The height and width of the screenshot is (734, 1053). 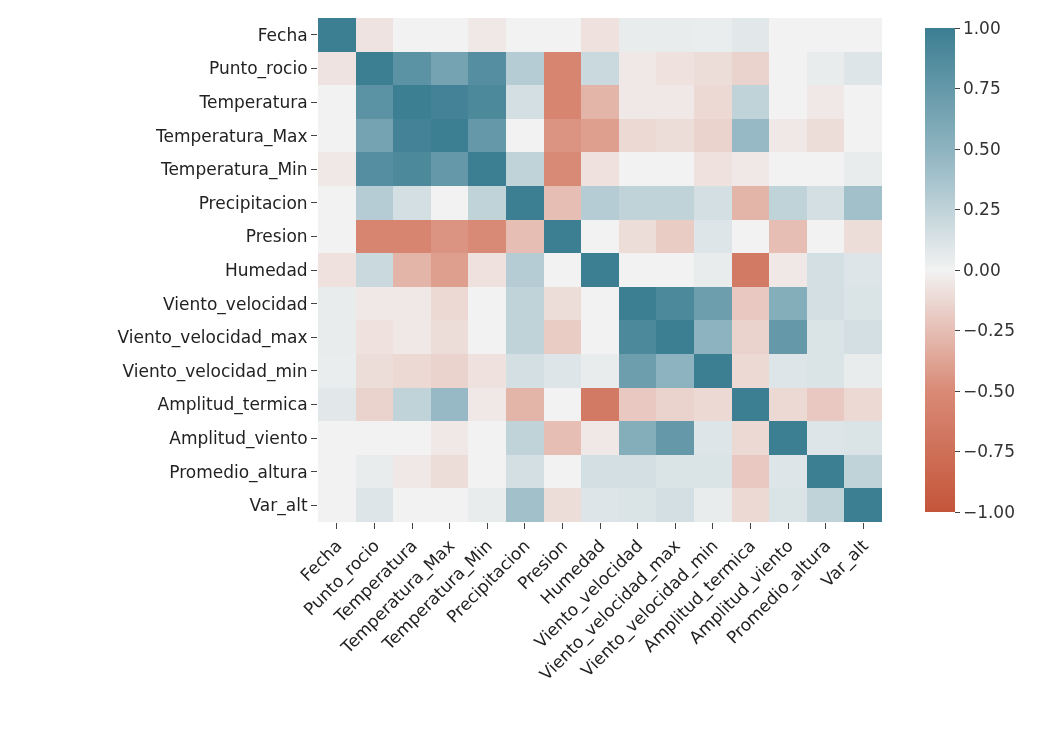 What do you see at coordinates (981, 209) in the screenshot?
I see `color-bar-label: 0.25` at bounding box center [981, 209].